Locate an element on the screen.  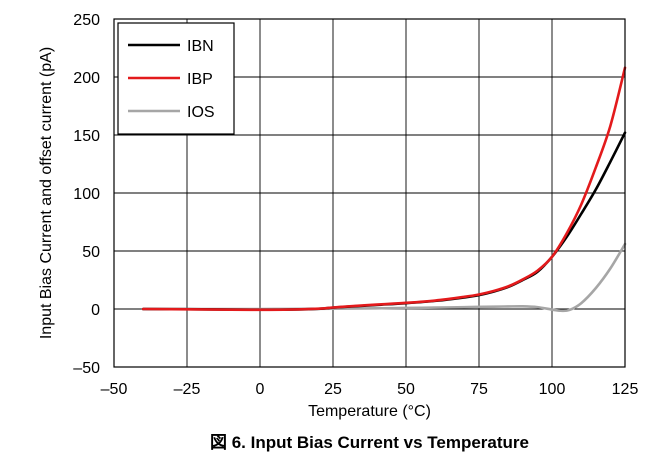
x-tick-label: 125 is located at coordinates (625, 389).